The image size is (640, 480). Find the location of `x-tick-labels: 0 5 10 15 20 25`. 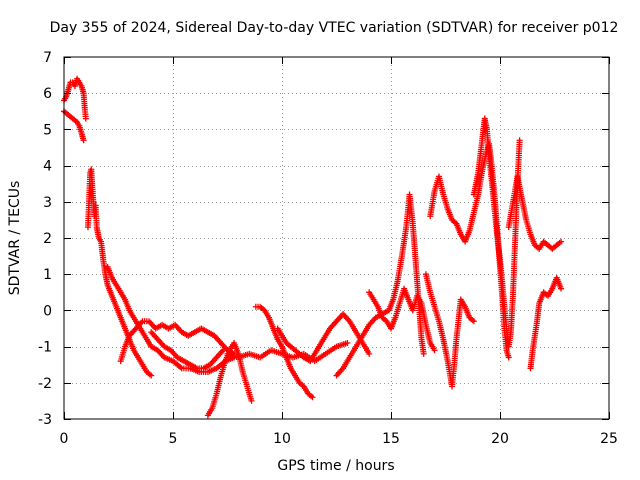

x-tick-labels: 0 5 10 15 20 25 is located at coordinates (339, 439).